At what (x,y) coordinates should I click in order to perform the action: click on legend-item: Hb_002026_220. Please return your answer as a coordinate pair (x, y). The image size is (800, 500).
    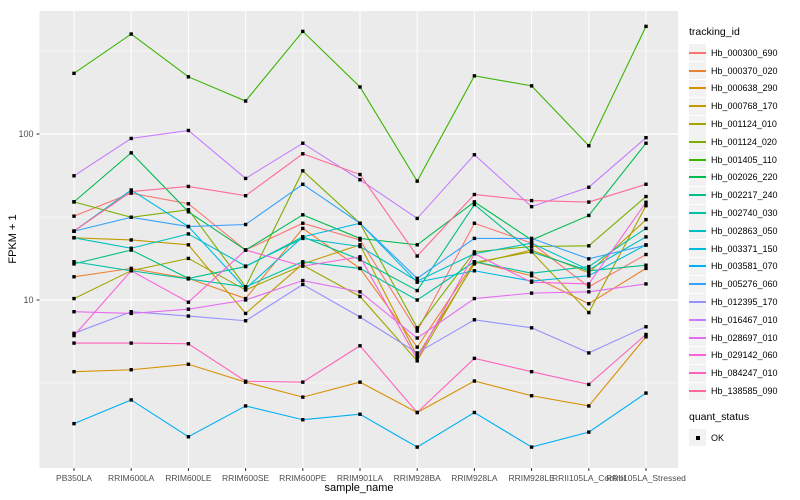
    Looking at the image, I should click on (744, 177).